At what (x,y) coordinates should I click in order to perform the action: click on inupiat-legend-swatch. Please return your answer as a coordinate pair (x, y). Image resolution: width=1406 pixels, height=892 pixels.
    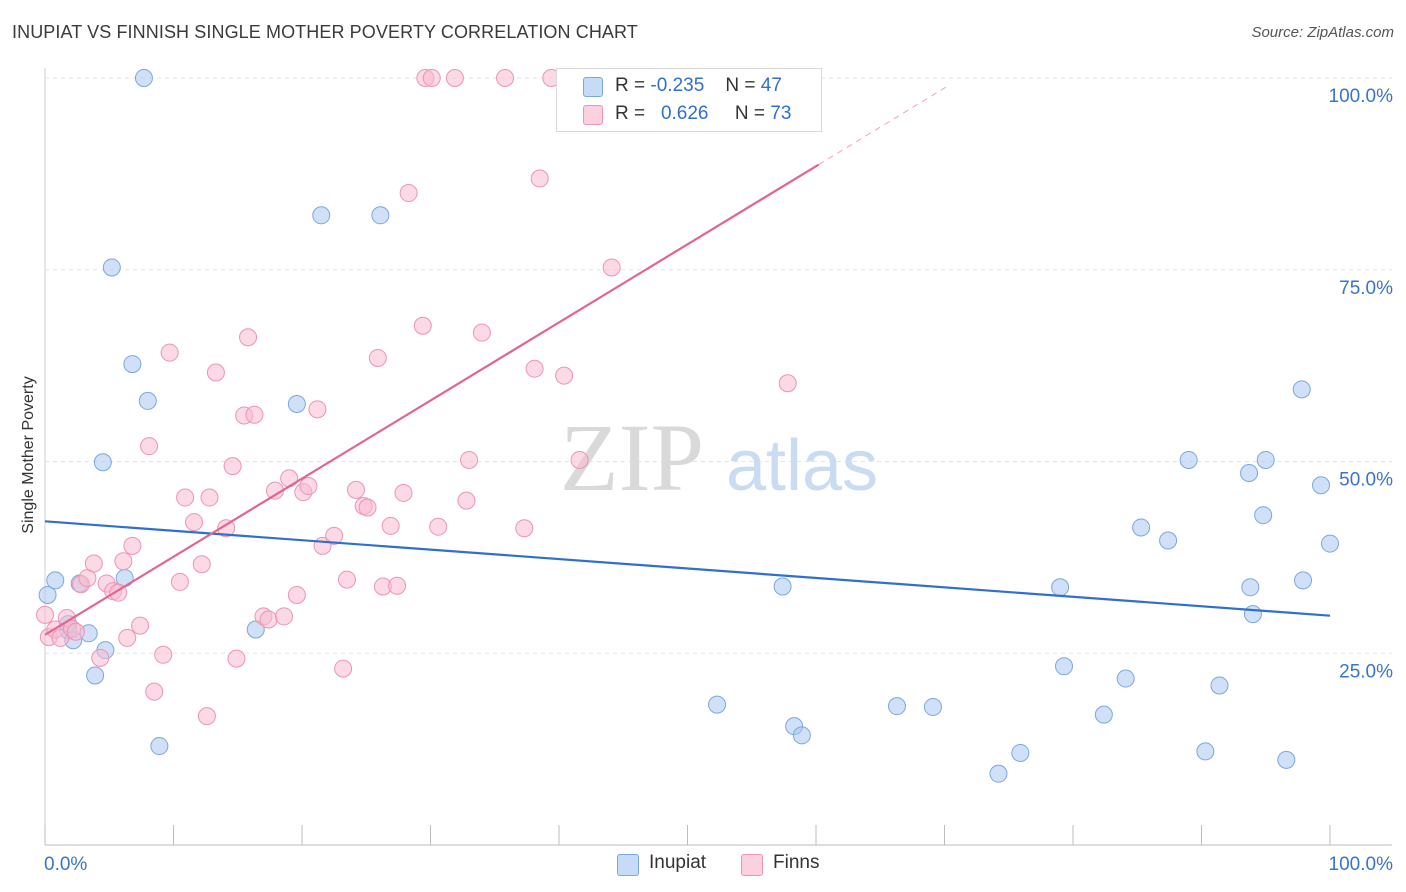
    Looking at the image, I should click on (628, 865).